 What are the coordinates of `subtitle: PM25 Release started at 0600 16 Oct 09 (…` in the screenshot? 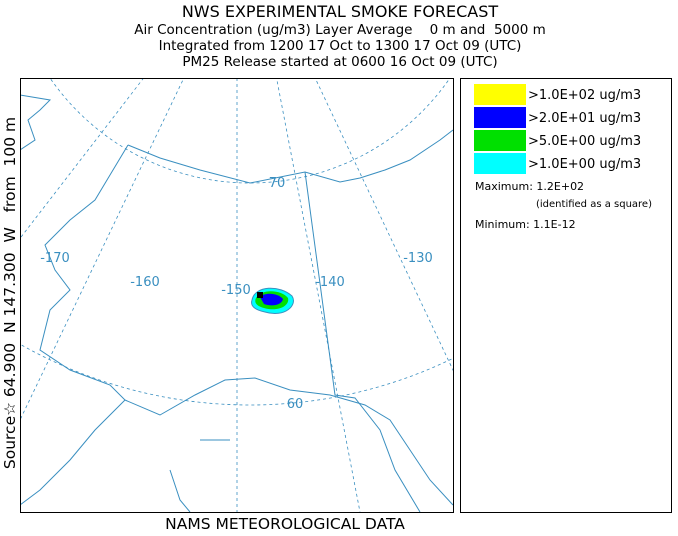 It's located at (339, 62).